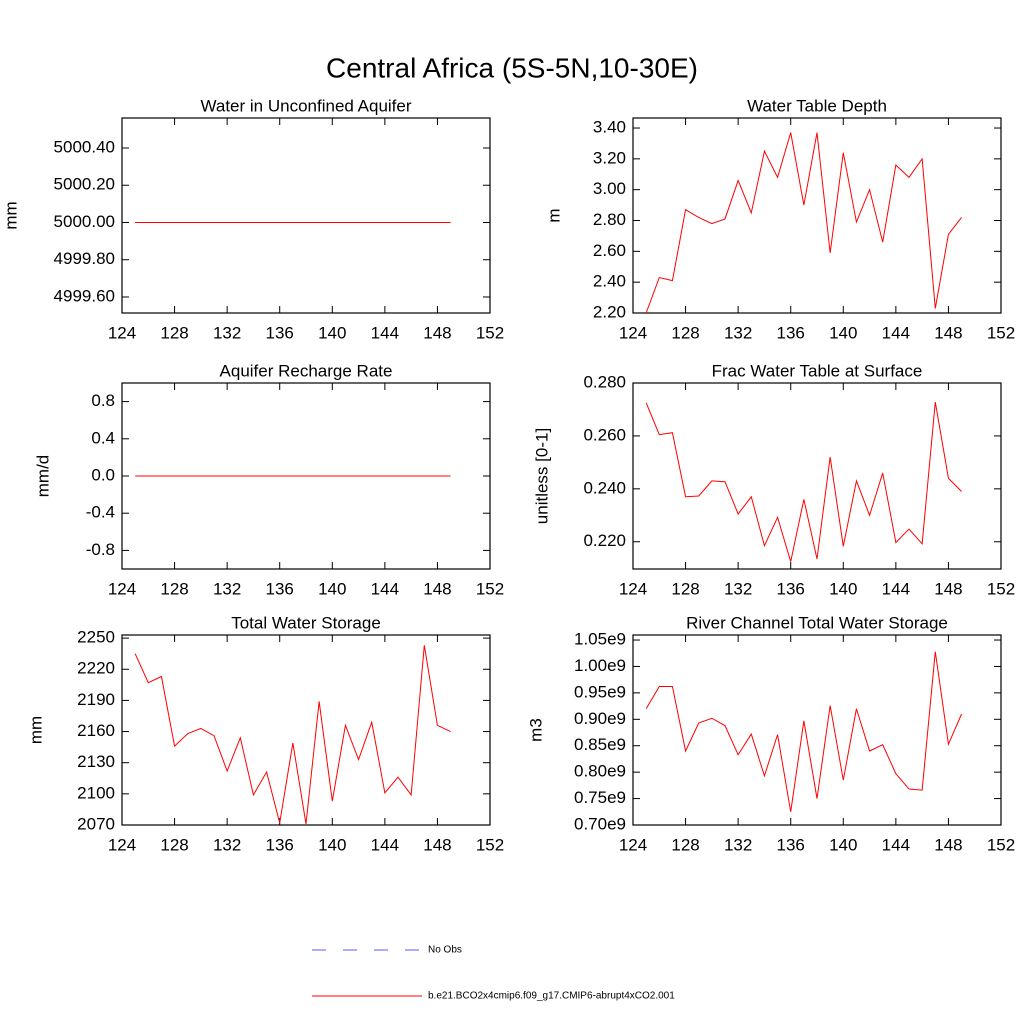 The width and height of the screenshot is (1024, 1024). Describe the element at coordinates (84, 146) in the screenshot. I see `y-tick-label: 5000.40` at that location.